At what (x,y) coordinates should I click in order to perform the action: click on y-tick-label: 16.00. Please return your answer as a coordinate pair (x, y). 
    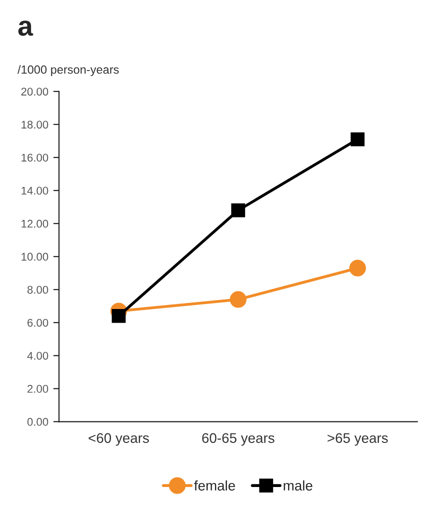
    Looking at the image, I should click on (35, 158).